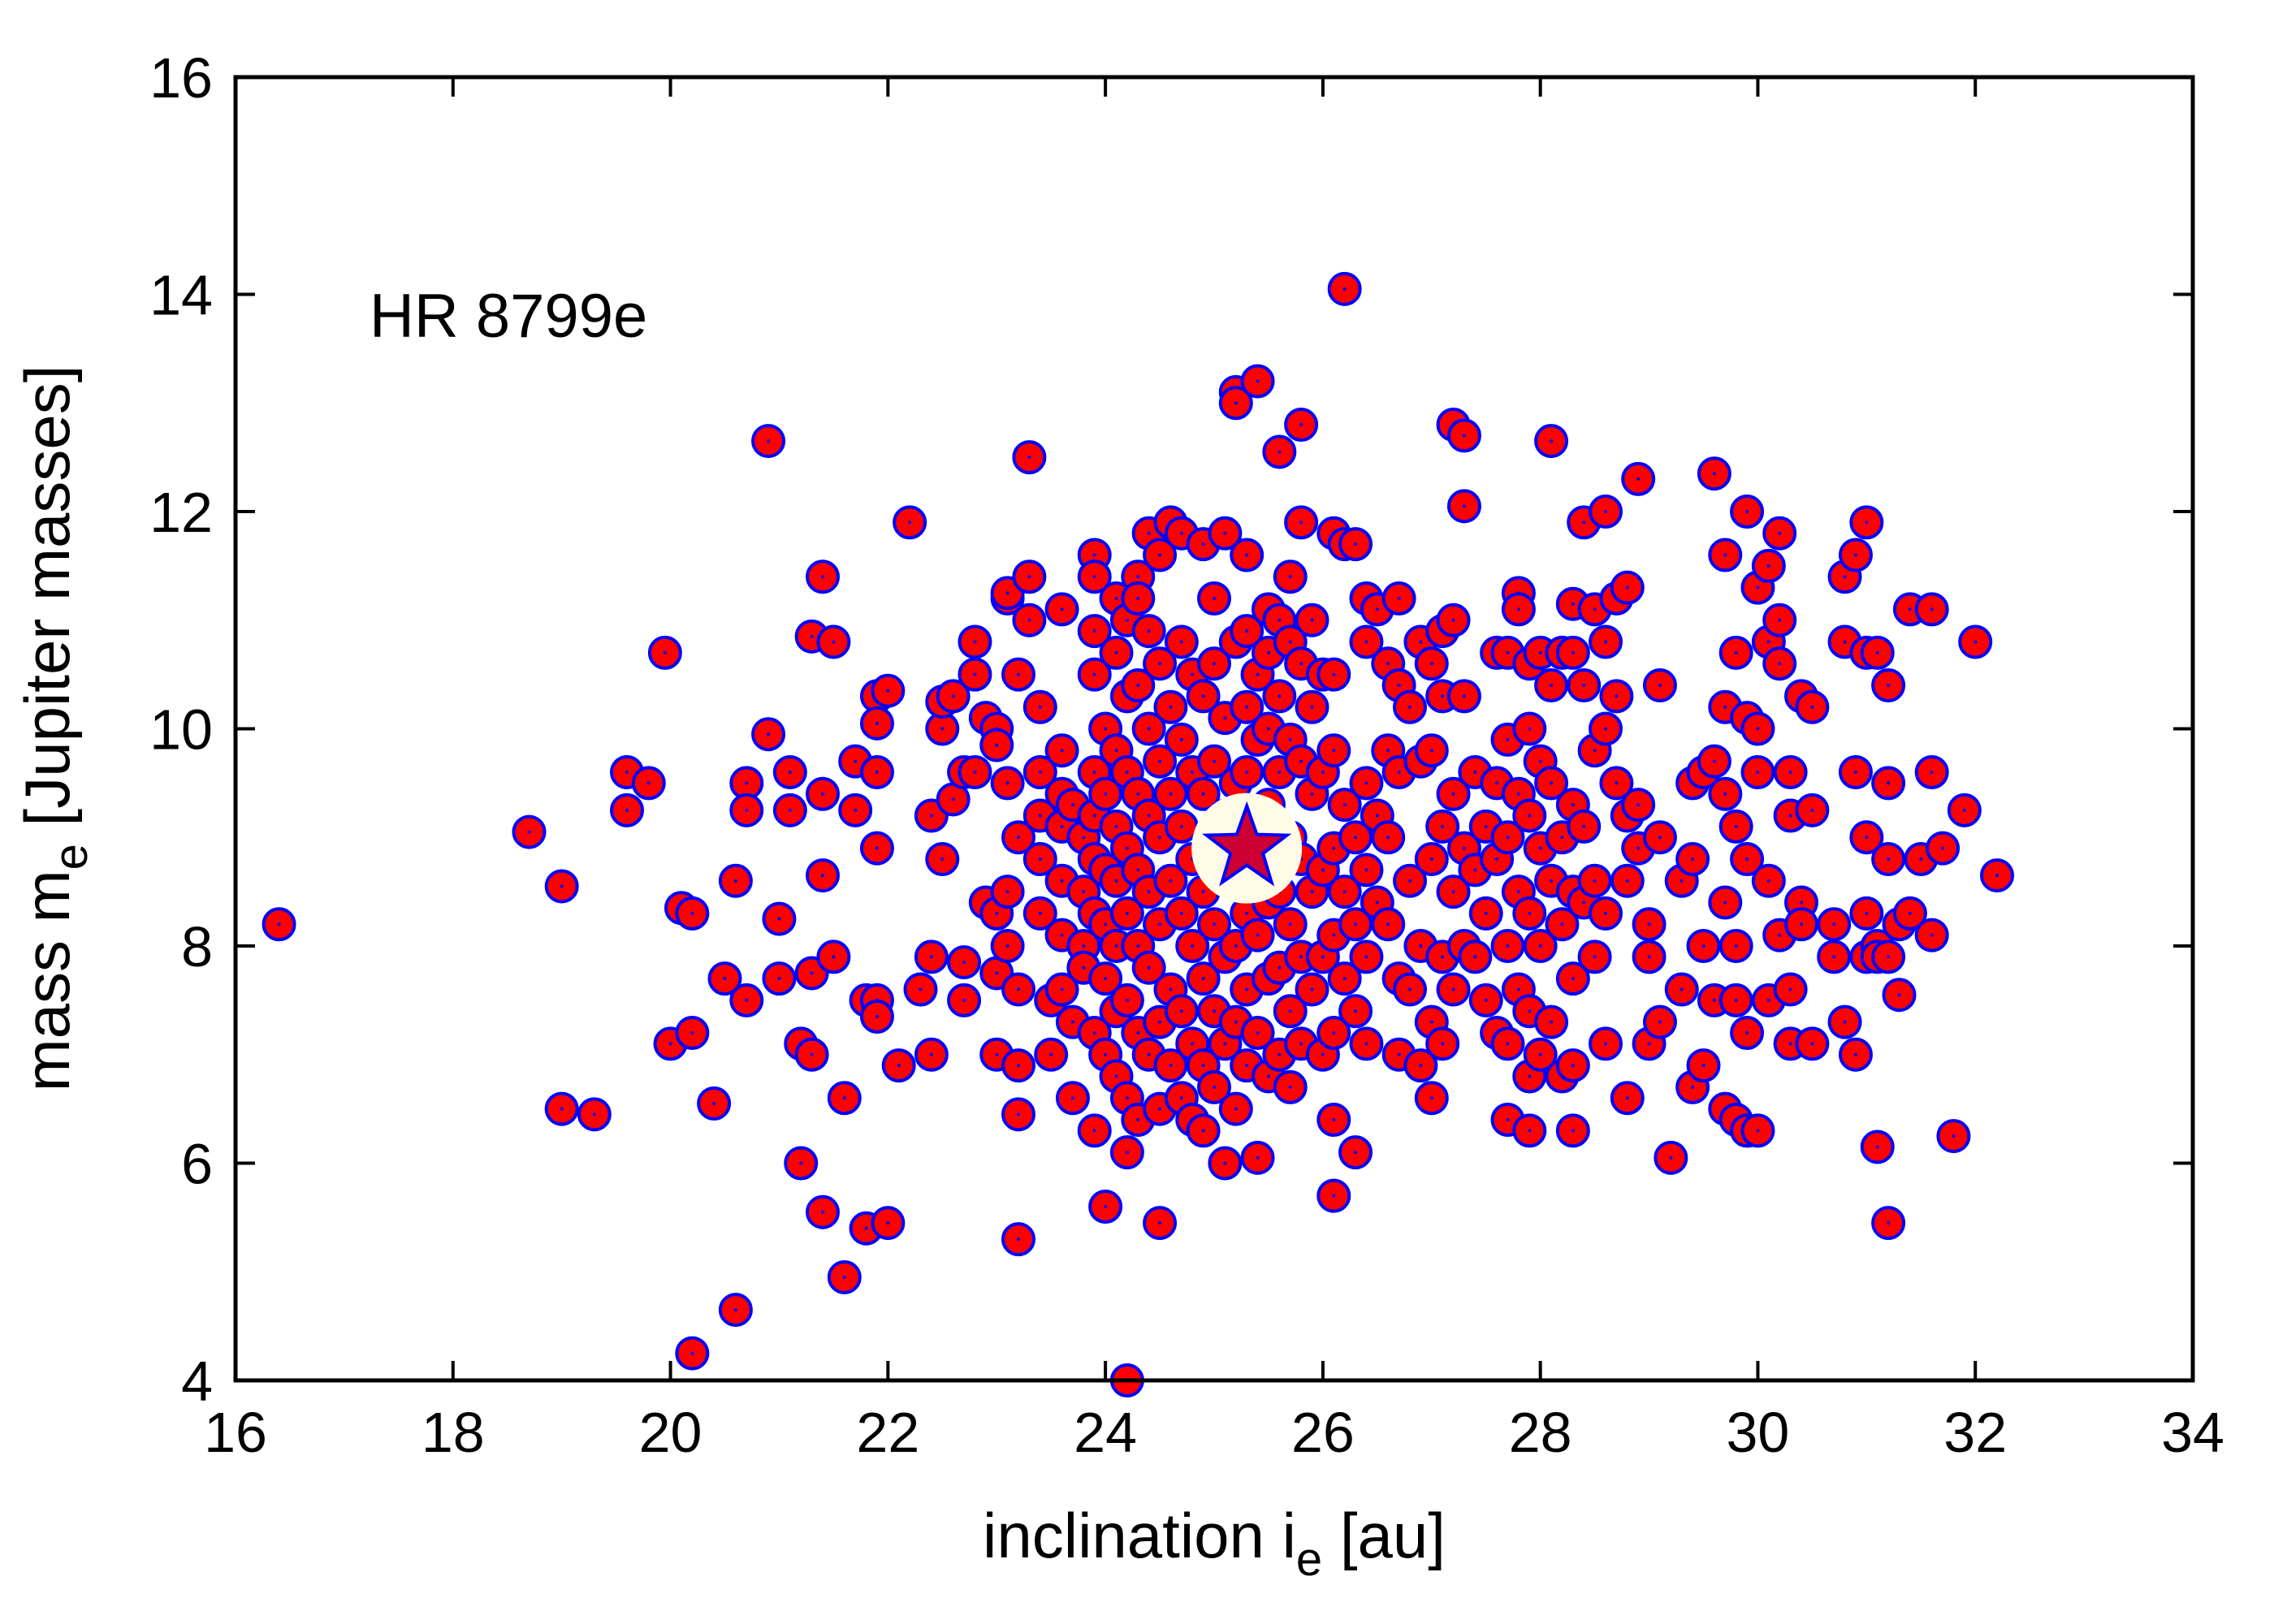 This screenshot has height=1624, width=2274. I want to click on y-tick-label: 16, so click(181, 78).